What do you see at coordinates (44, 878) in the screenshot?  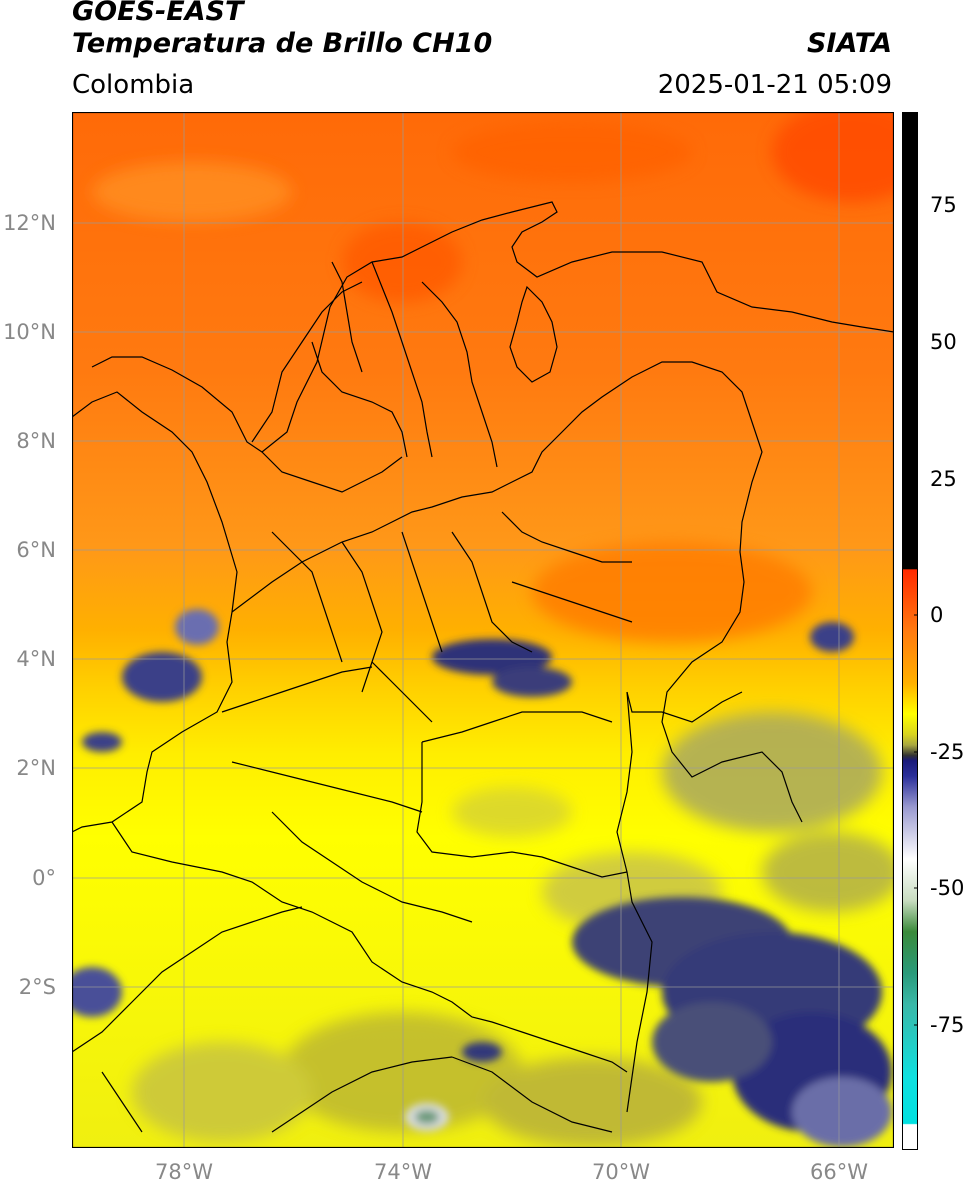 I see `lat-label: 0°` at bounding box center [44, 878].